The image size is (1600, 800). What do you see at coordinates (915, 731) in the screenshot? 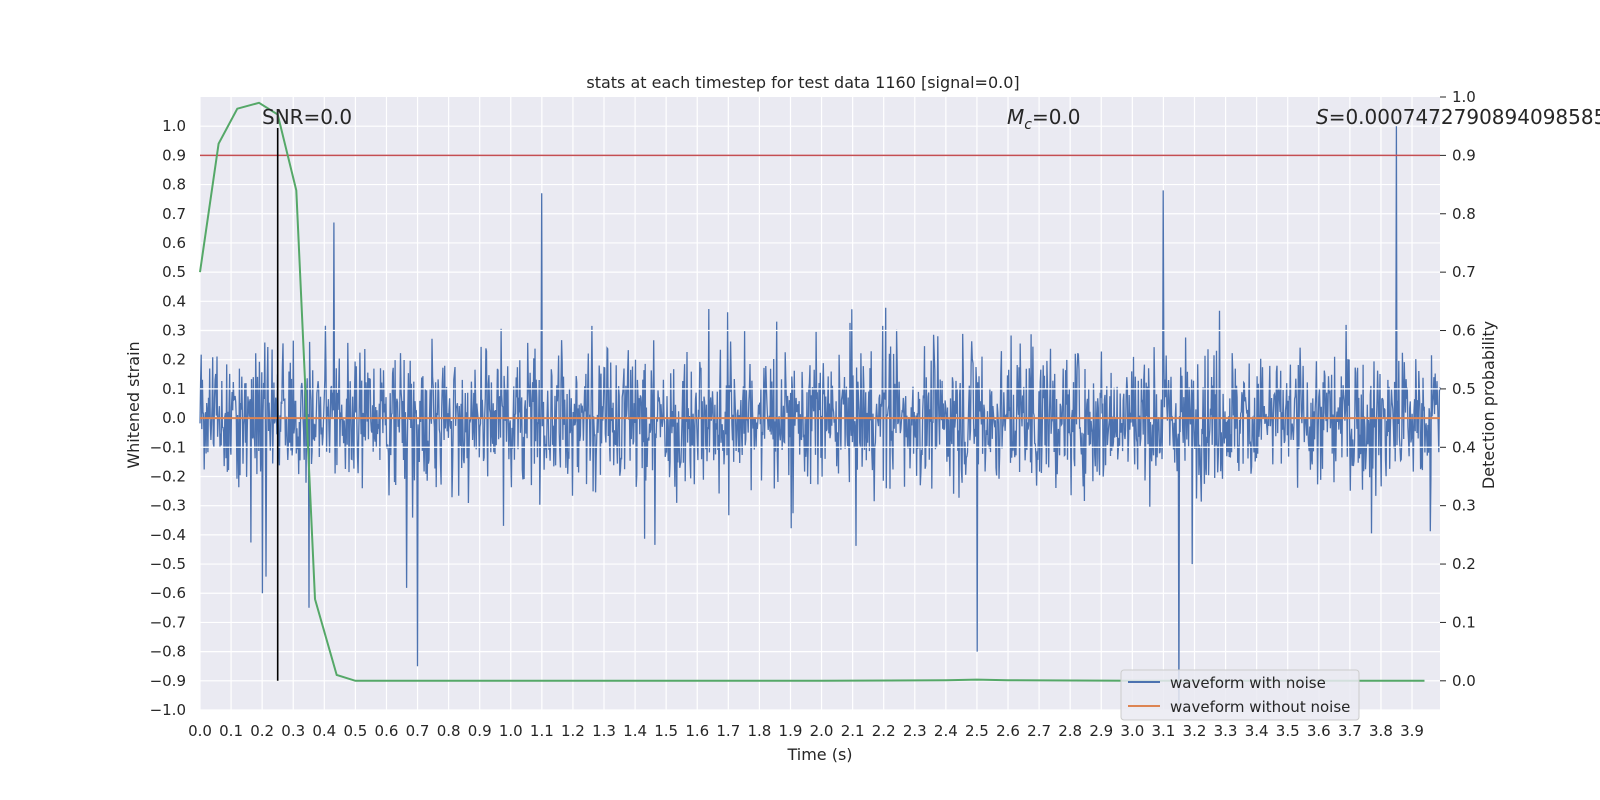
I see `x-tick-label-23: 2.3` at bounding box center [915, 731].